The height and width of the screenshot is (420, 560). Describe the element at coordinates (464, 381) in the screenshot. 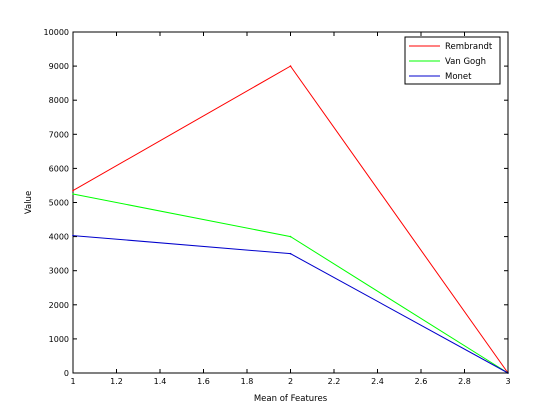

I see `x-tick-label: 2.8` at that location.